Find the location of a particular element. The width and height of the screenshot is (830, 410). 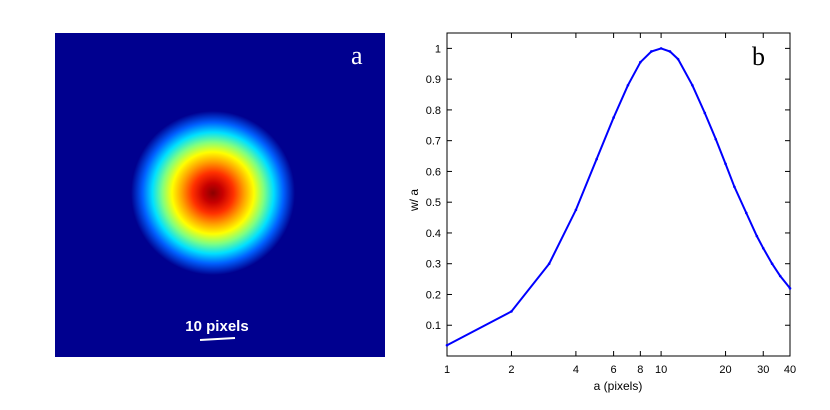

y-tick-label: 0.1 is located at coordinates (433, 326).